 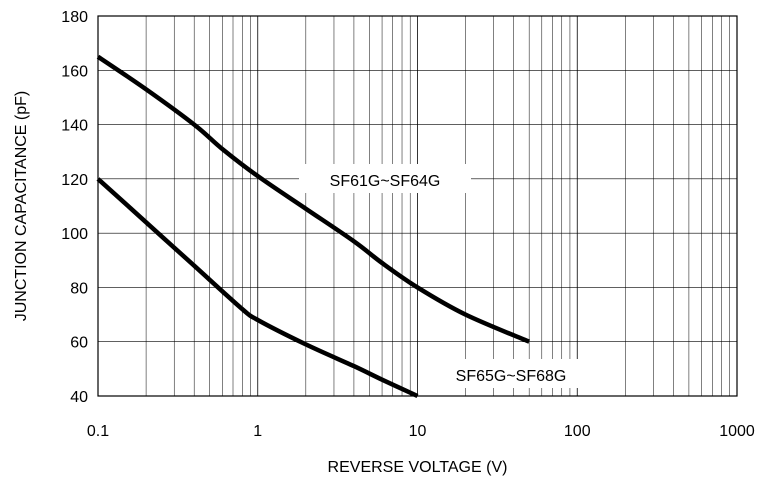 What do you see at coordinates (385, 181) in the screenshot?
I see `series-label-1: SF61G~SF64G` at bounding box center [385, 181].